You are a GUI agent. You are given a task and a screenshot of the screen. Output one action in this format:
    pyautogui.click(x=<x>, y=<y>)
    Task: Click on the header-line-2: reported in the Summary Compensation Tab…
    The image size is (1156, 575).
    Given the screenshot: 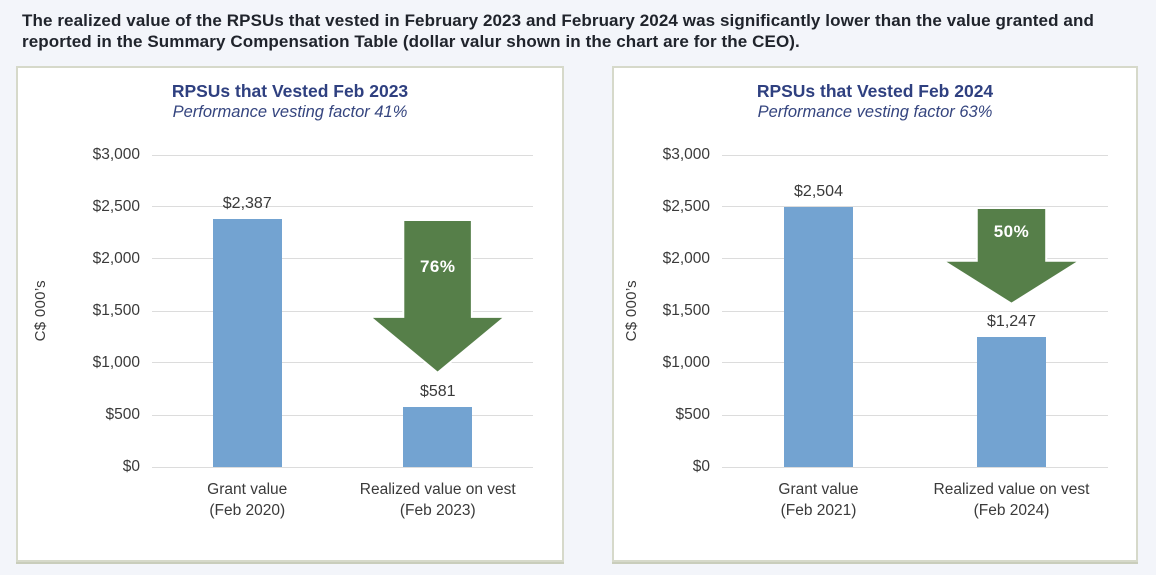 What is the action you would take?
    pyautogui.click(x=411, y=41)
    